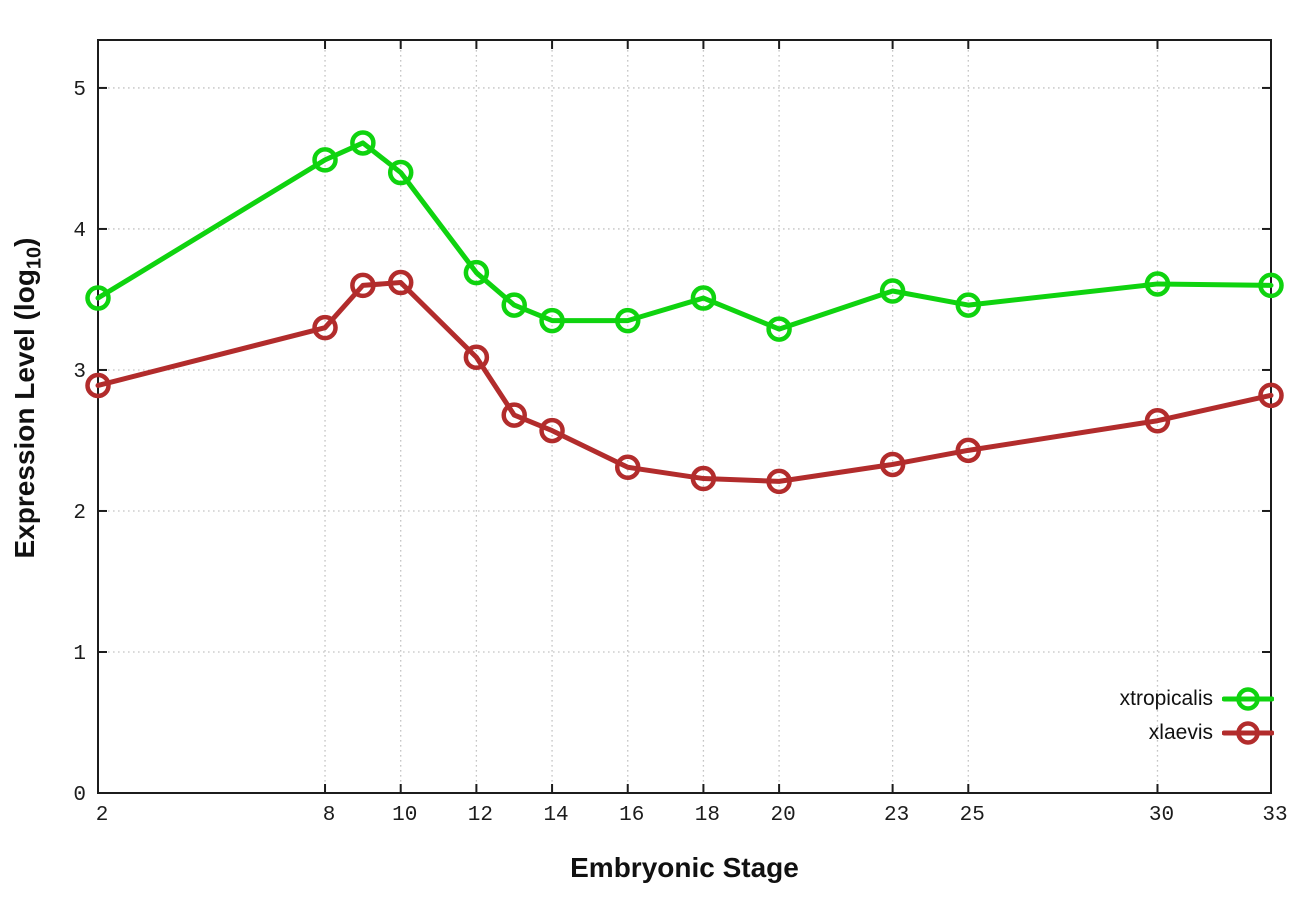 Image resolution: width=1296 pixels, height=907 pixels. I want to click on y-axis-title-text: Expression Level (log, so click(24, 414).